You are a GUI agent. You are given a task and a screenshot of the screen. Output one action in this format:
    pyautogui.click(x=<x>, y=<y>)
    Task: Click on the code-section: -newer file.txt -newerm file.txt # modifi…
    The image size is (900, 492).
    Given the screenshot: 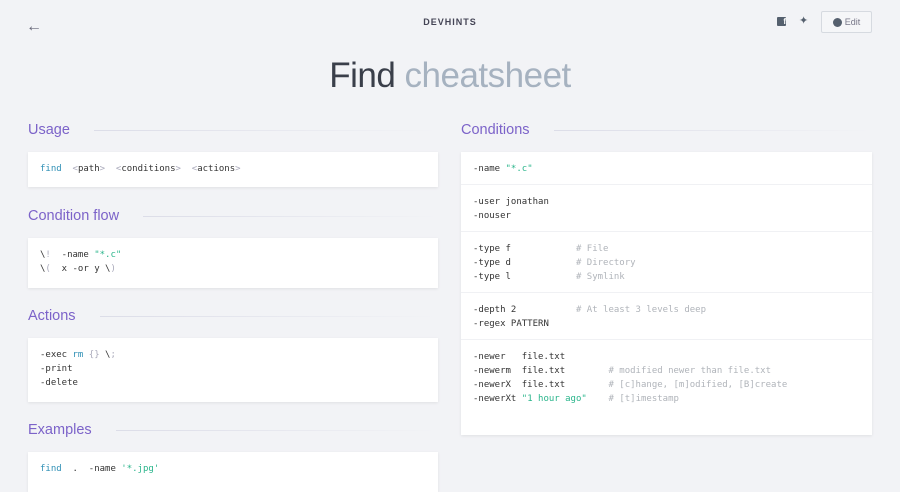 What is the action you would take?
    pyautogui.click(x=666, y=377)
    